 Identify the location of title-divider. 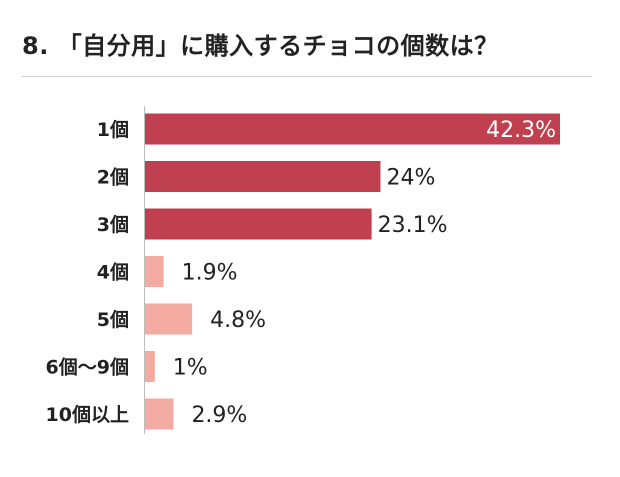
(307, 76).